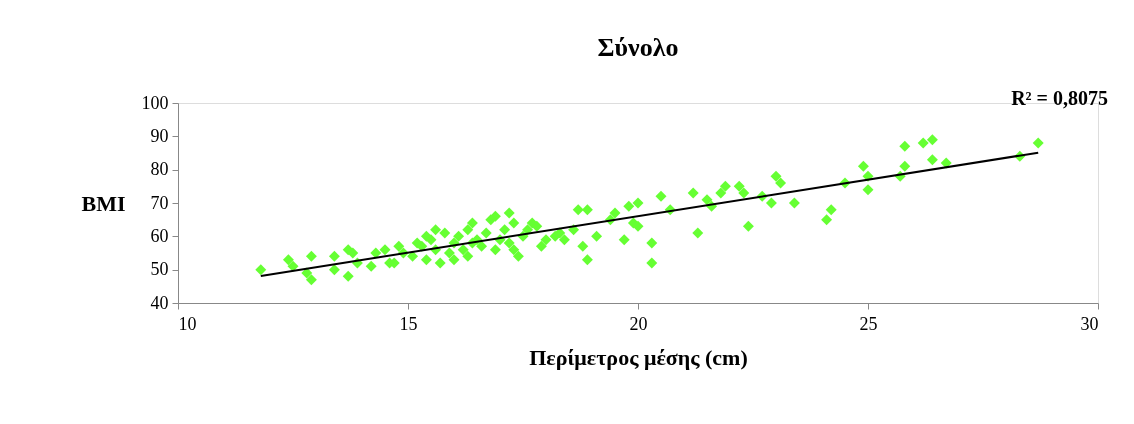 The image size is (1134, 424). Describe the element at coordinates (159, 202) in the screenshot. I see `y-tick-label: 70` at that location.